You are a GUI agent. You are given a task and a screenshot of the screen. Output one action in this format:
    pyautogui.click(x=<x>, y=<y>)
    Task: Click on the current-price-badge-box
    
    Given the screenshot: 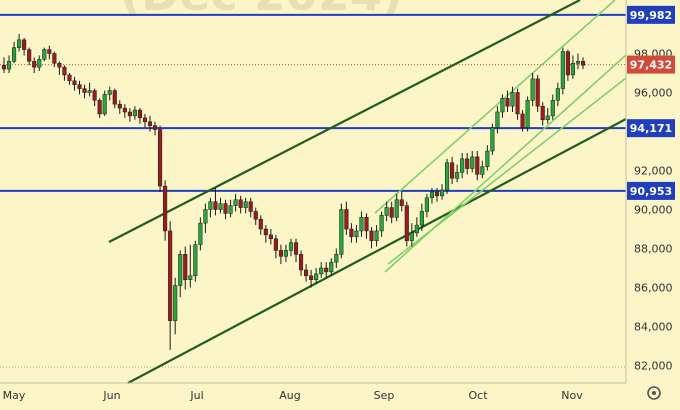 What is the action you would take?
    pyautogui.click(x=651, y=64)
    